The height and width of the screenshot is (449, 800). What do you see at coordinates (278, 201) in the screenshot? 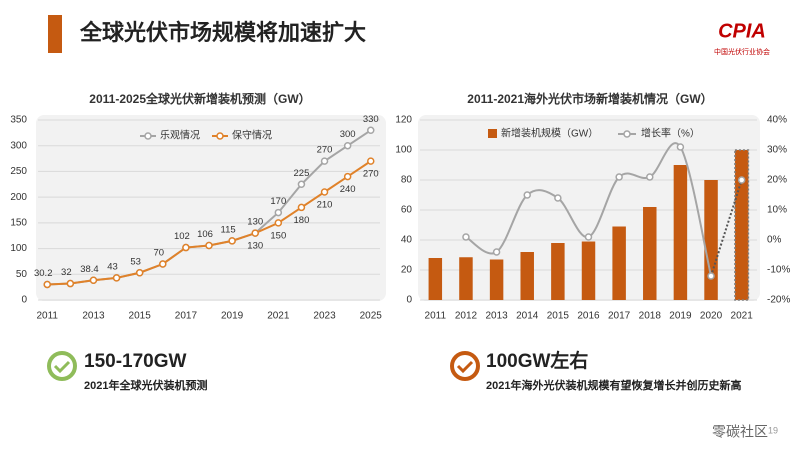
I see `data-label: 170` at bounding box center [278, 201].